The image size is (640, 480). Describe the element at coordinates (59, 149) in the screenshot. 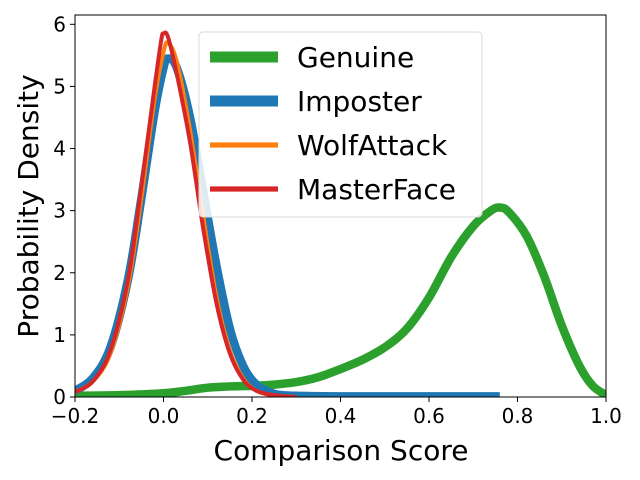

I see `y-tick-label: 4` at that location.